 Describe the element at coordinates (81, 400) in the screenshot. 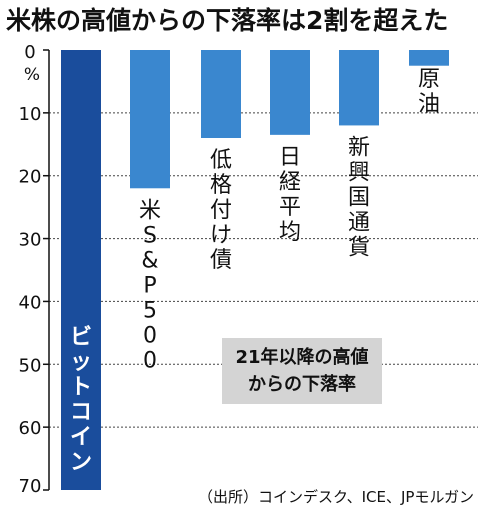

I see `category-label-0: ビットコイン` at that location.